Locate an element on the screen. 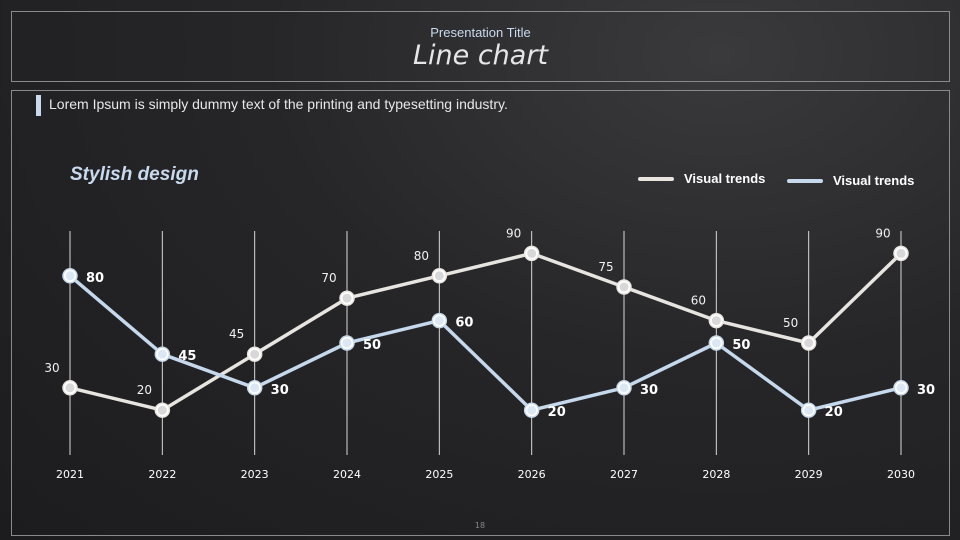 The width and height of the screenshot is (960, 540). x-tick-label: 2027 is located at coordinates (624, 474).